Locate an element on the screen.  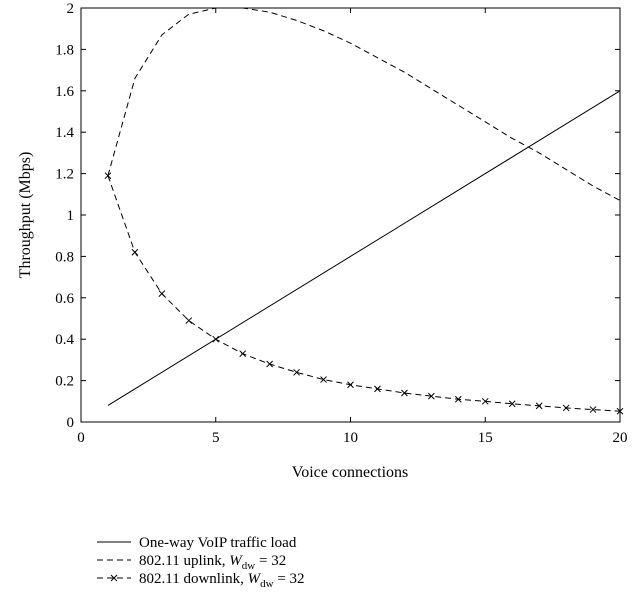
y-tick-label: 0 is located at coordinates (71, 423).